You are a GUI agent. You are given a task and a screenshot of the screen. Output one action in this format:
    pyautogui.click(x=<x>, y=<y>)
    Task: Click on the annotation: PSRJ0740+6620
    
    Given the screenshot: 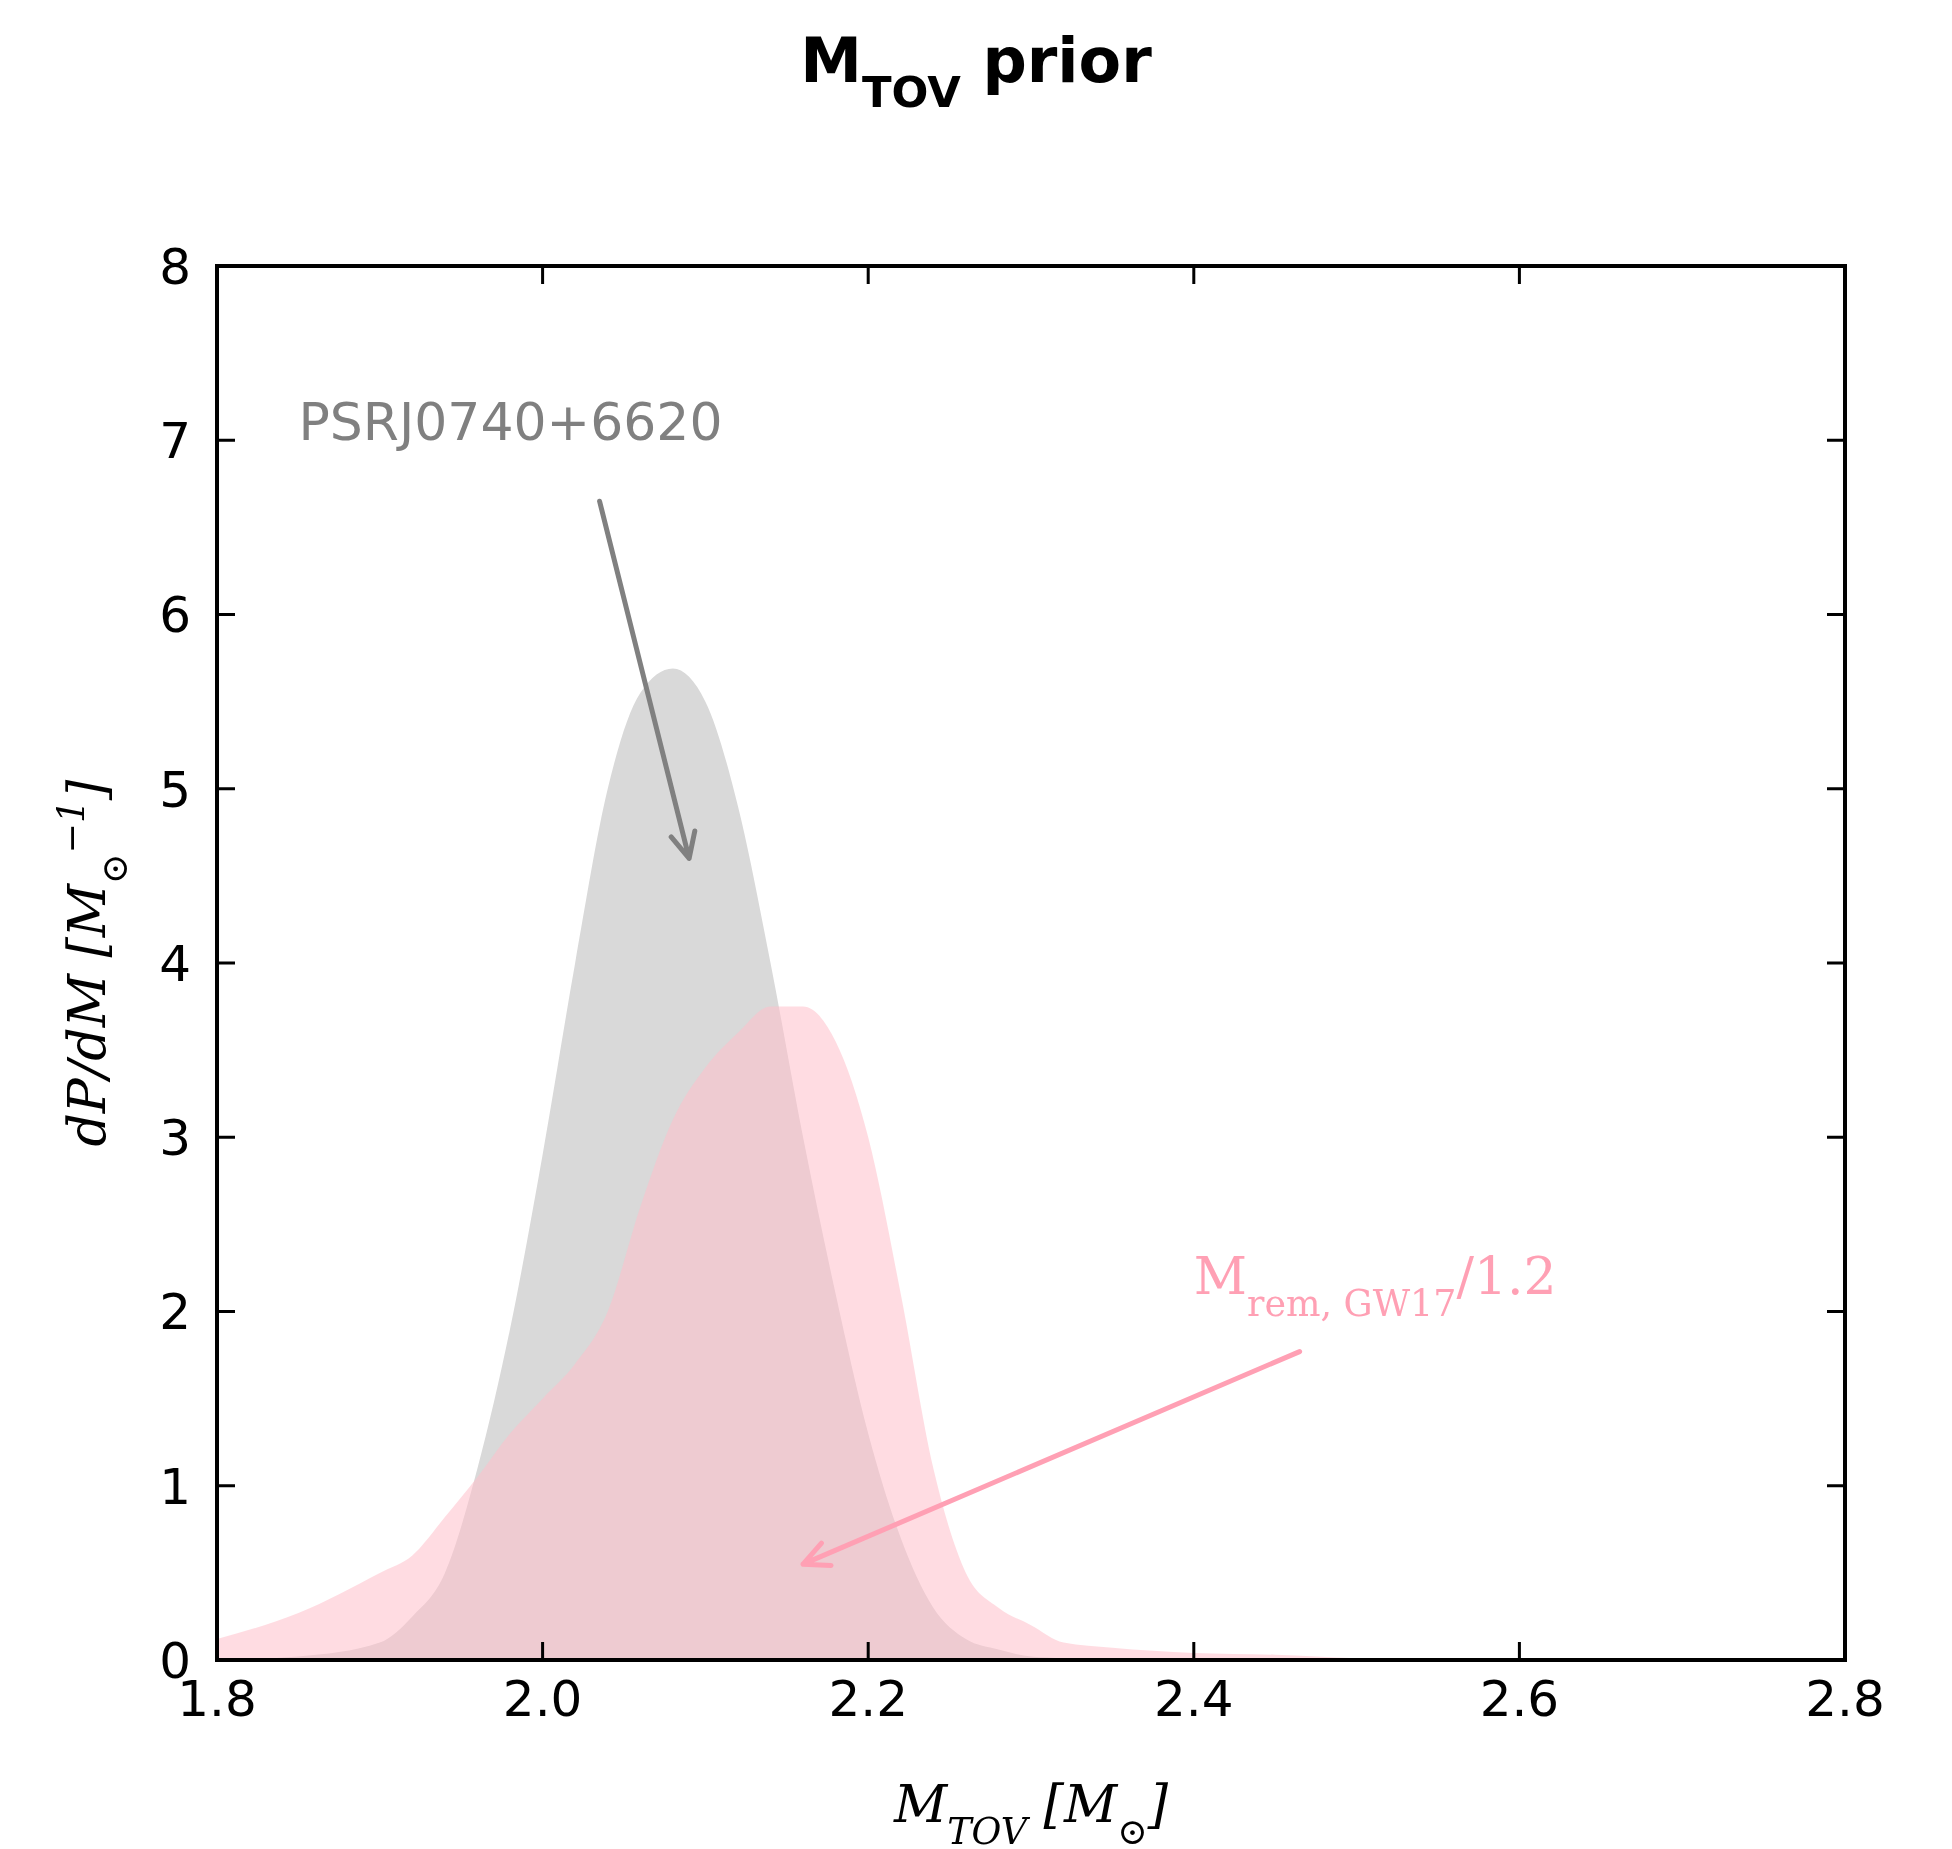 What is the action you would take?
    pyautogui.click(x=510, y=422)
    